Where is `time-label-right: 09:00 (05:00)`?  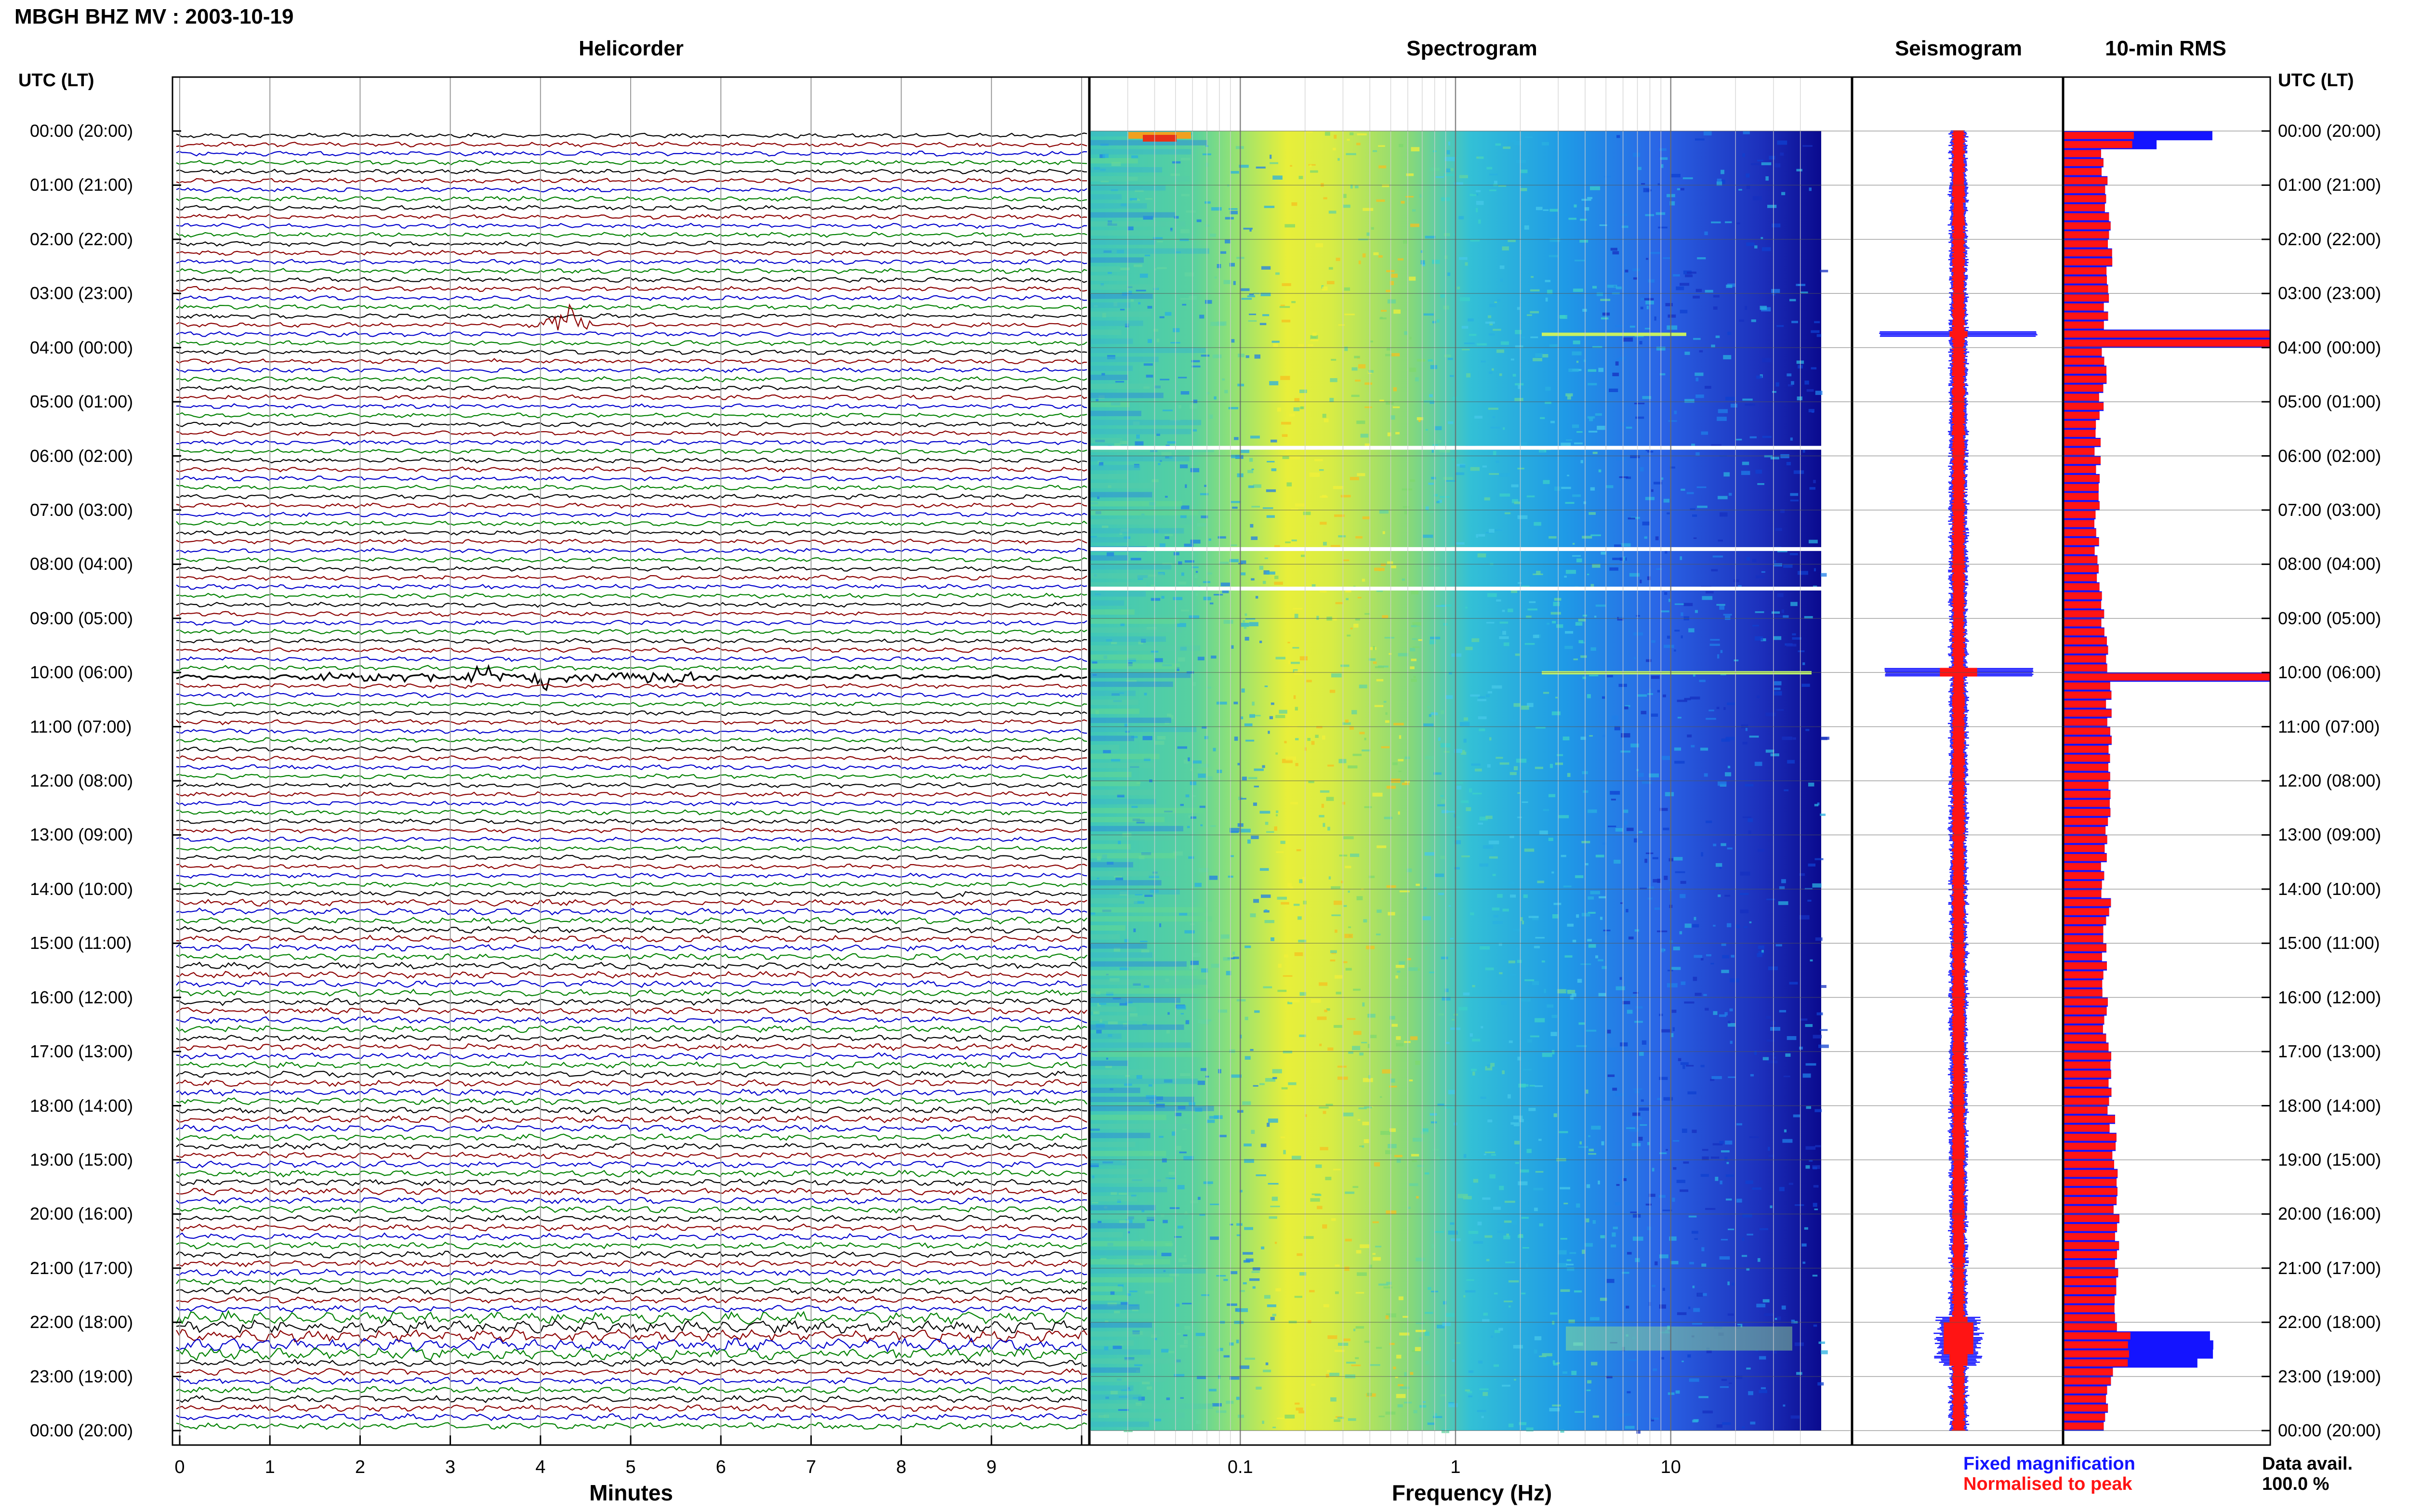 time-label-right: 09:00 (05:00) is located at coordinates (2330, 618).